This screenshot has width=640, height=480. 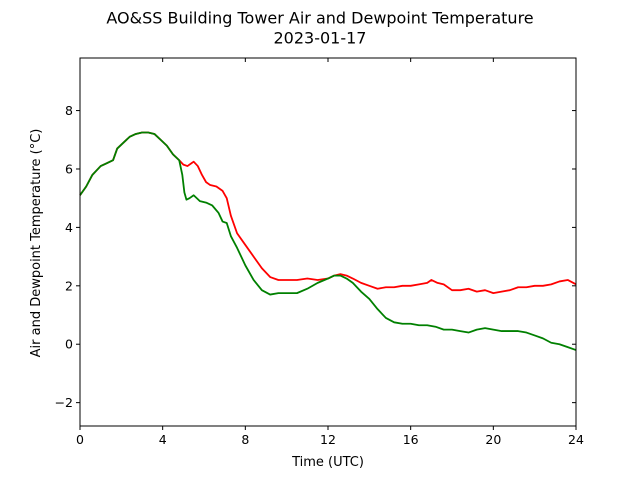 What do you see at coordinates (411, 439) in the screenshot?
I see `x-tick-label: 16` at bounding box center [411, 439].